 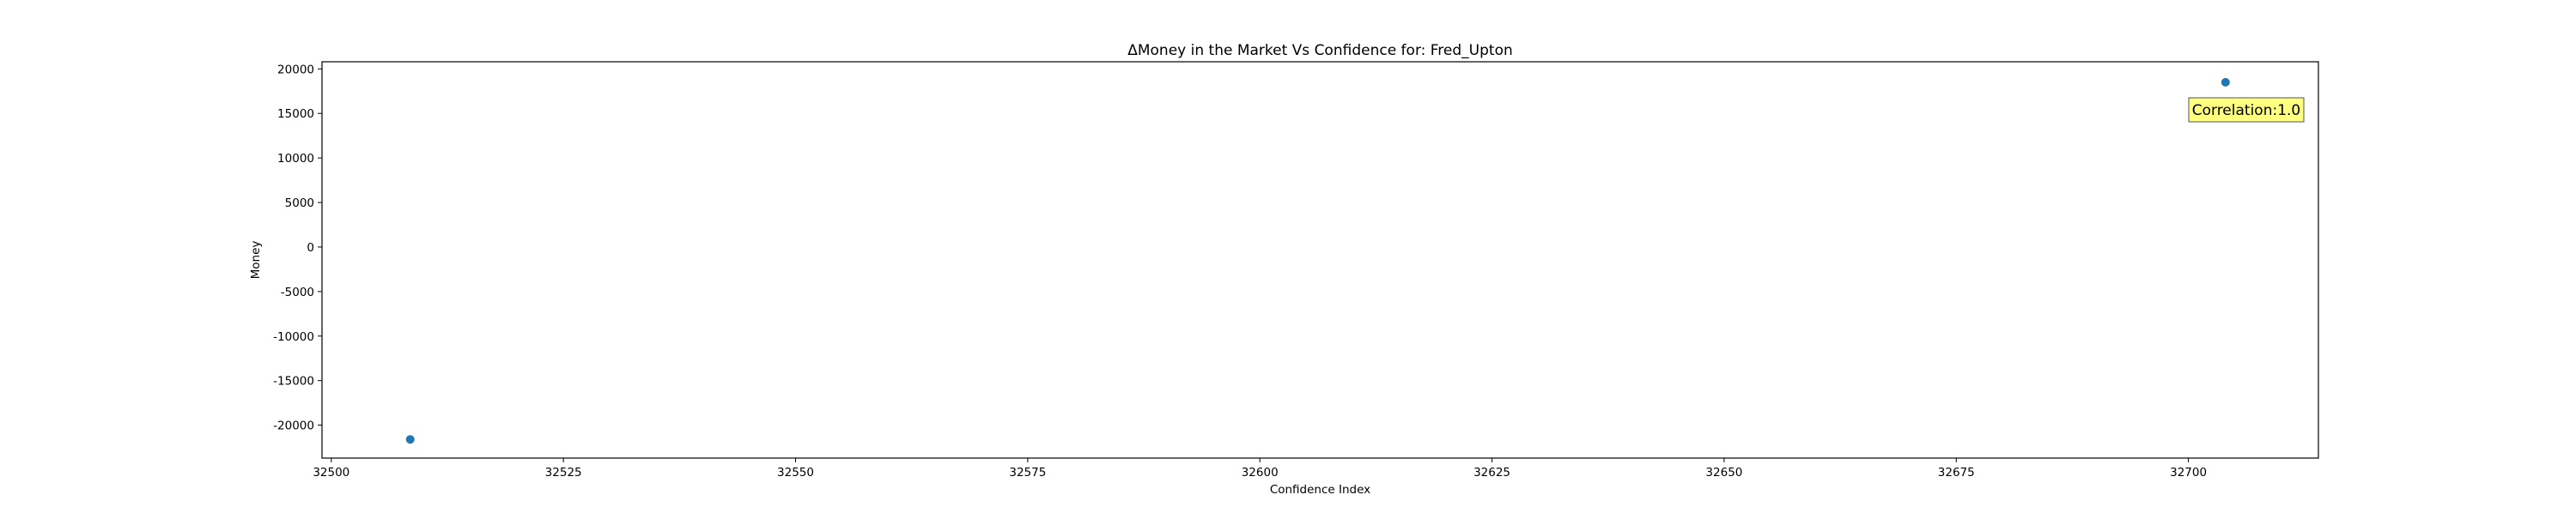 What do you see at coordinates (295, 69) in the screenshot?
I see `y-tick-label: 20000` at bounding box center [295, 69].